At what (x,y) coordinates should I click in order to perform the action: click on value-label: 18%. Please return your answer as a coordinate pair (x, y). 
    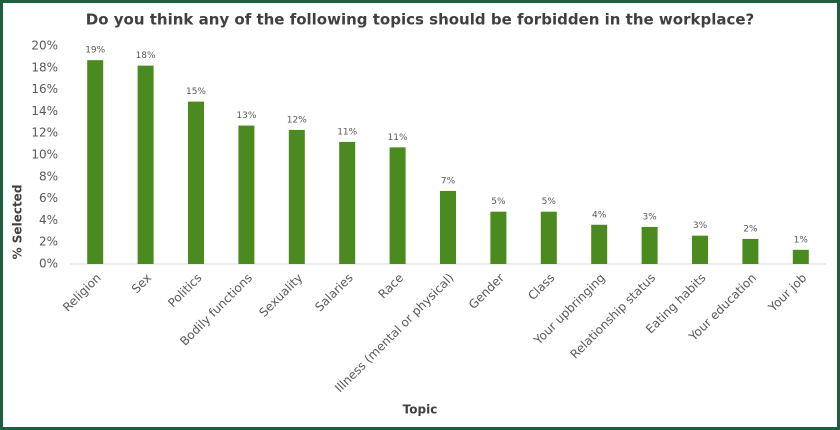
    Looking at the image, I should click on (146, 56).